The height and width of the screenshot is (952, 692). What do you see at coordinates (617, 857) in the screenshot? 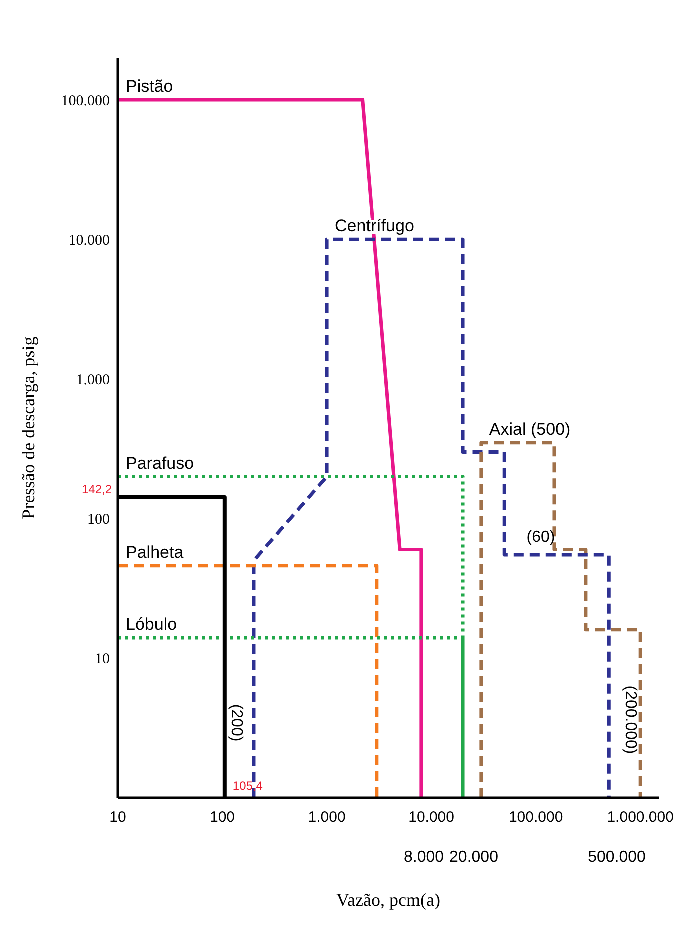
I see `text: 500.000` at bounding box center [617, 857].